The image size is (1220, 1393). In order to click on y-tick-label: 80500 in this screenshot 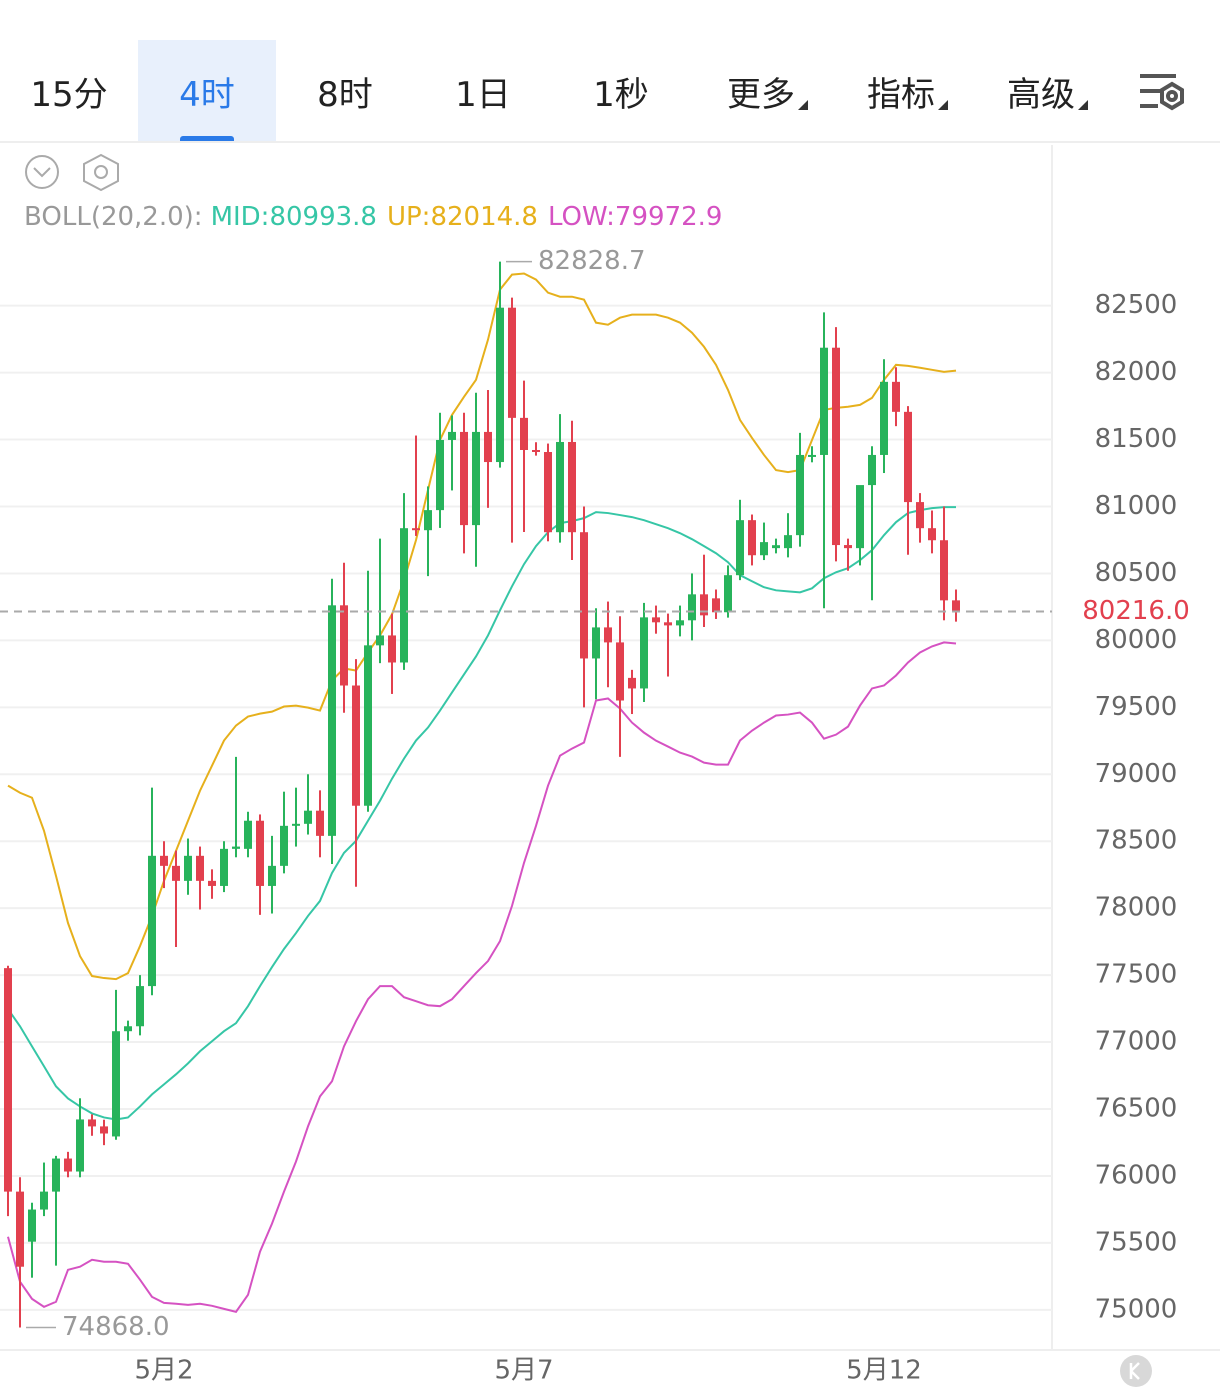, I will do `click(1136, 573)`.